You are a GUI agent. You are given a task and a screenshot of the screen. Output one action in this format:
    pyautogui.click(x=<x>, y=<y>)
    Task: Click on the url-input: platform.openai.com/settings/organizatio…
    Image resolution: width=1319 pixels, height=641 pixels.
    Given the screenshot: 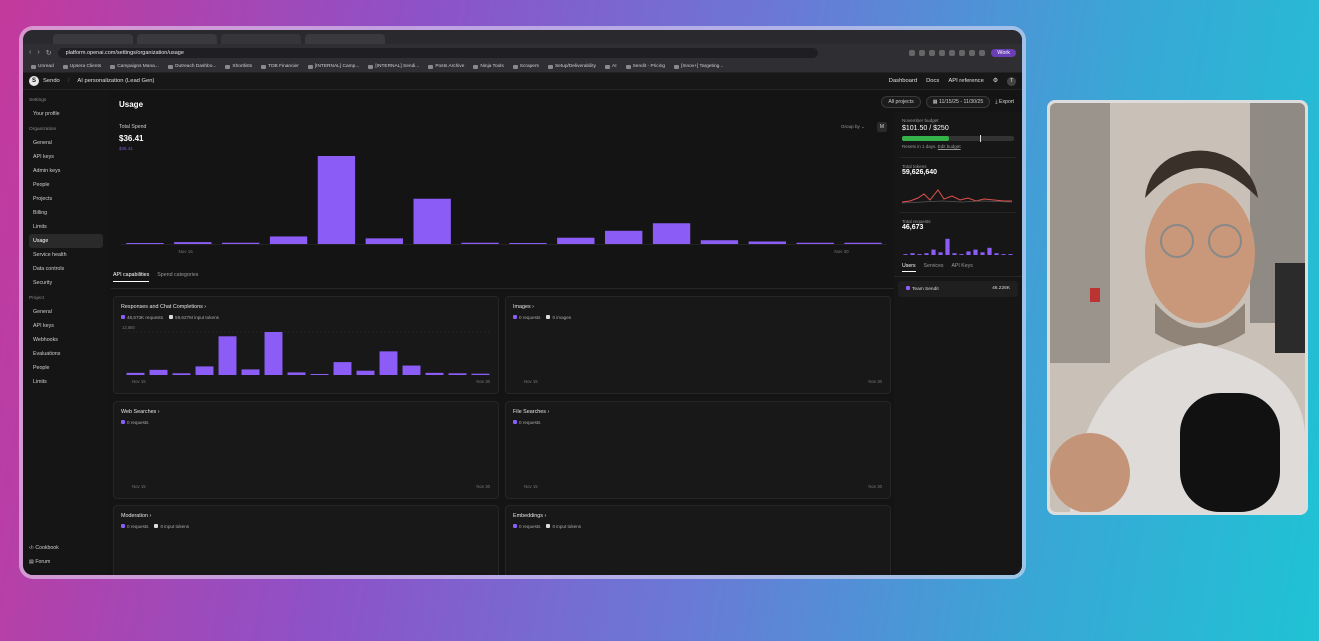 What is the action you would take?
    pyautogui.click(x=437, y=52)
    